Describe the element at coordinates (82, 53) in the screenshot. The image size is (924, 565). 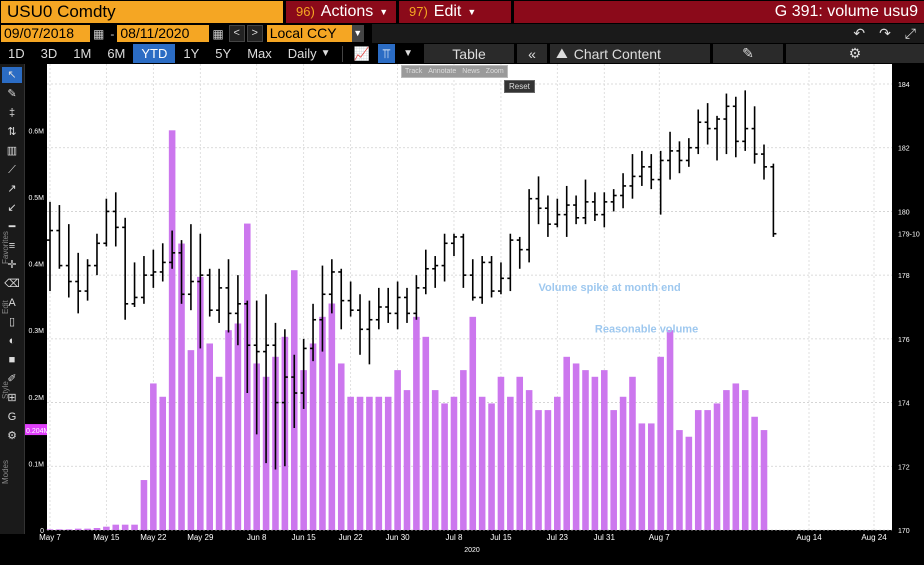
I see `period-button: 1M` at that location.